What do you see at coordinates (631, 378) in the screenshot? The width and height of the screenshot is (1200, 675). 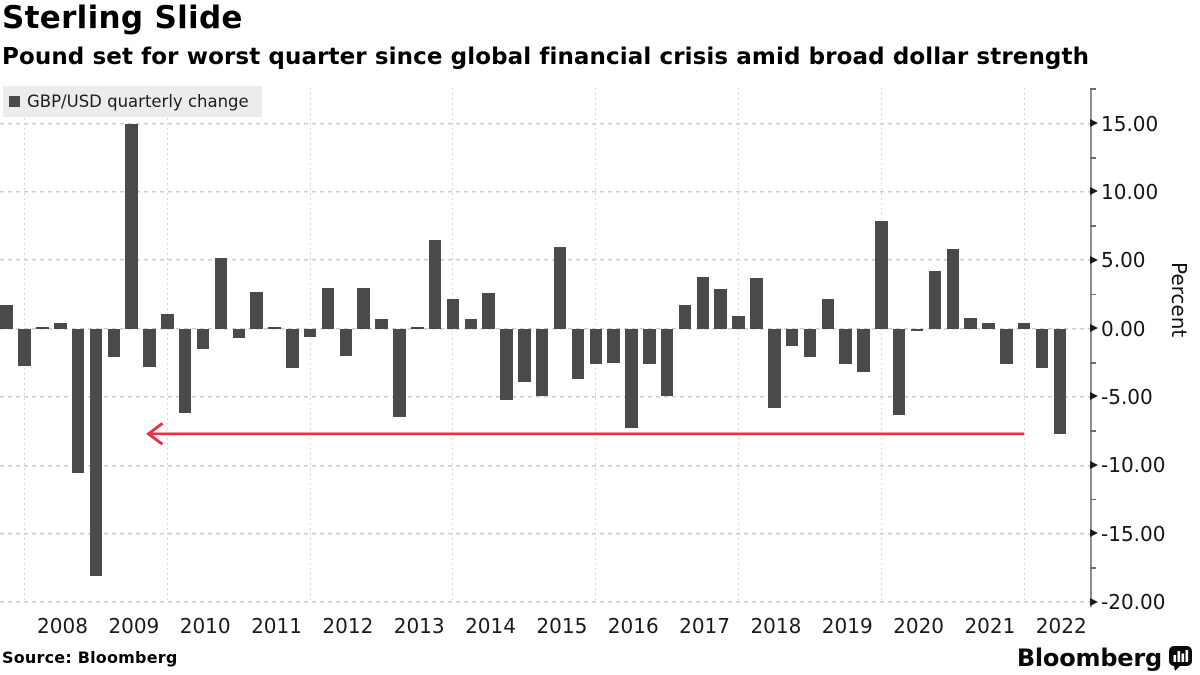 I see `bar-2016-Q2` at bounding box center [631, 378].